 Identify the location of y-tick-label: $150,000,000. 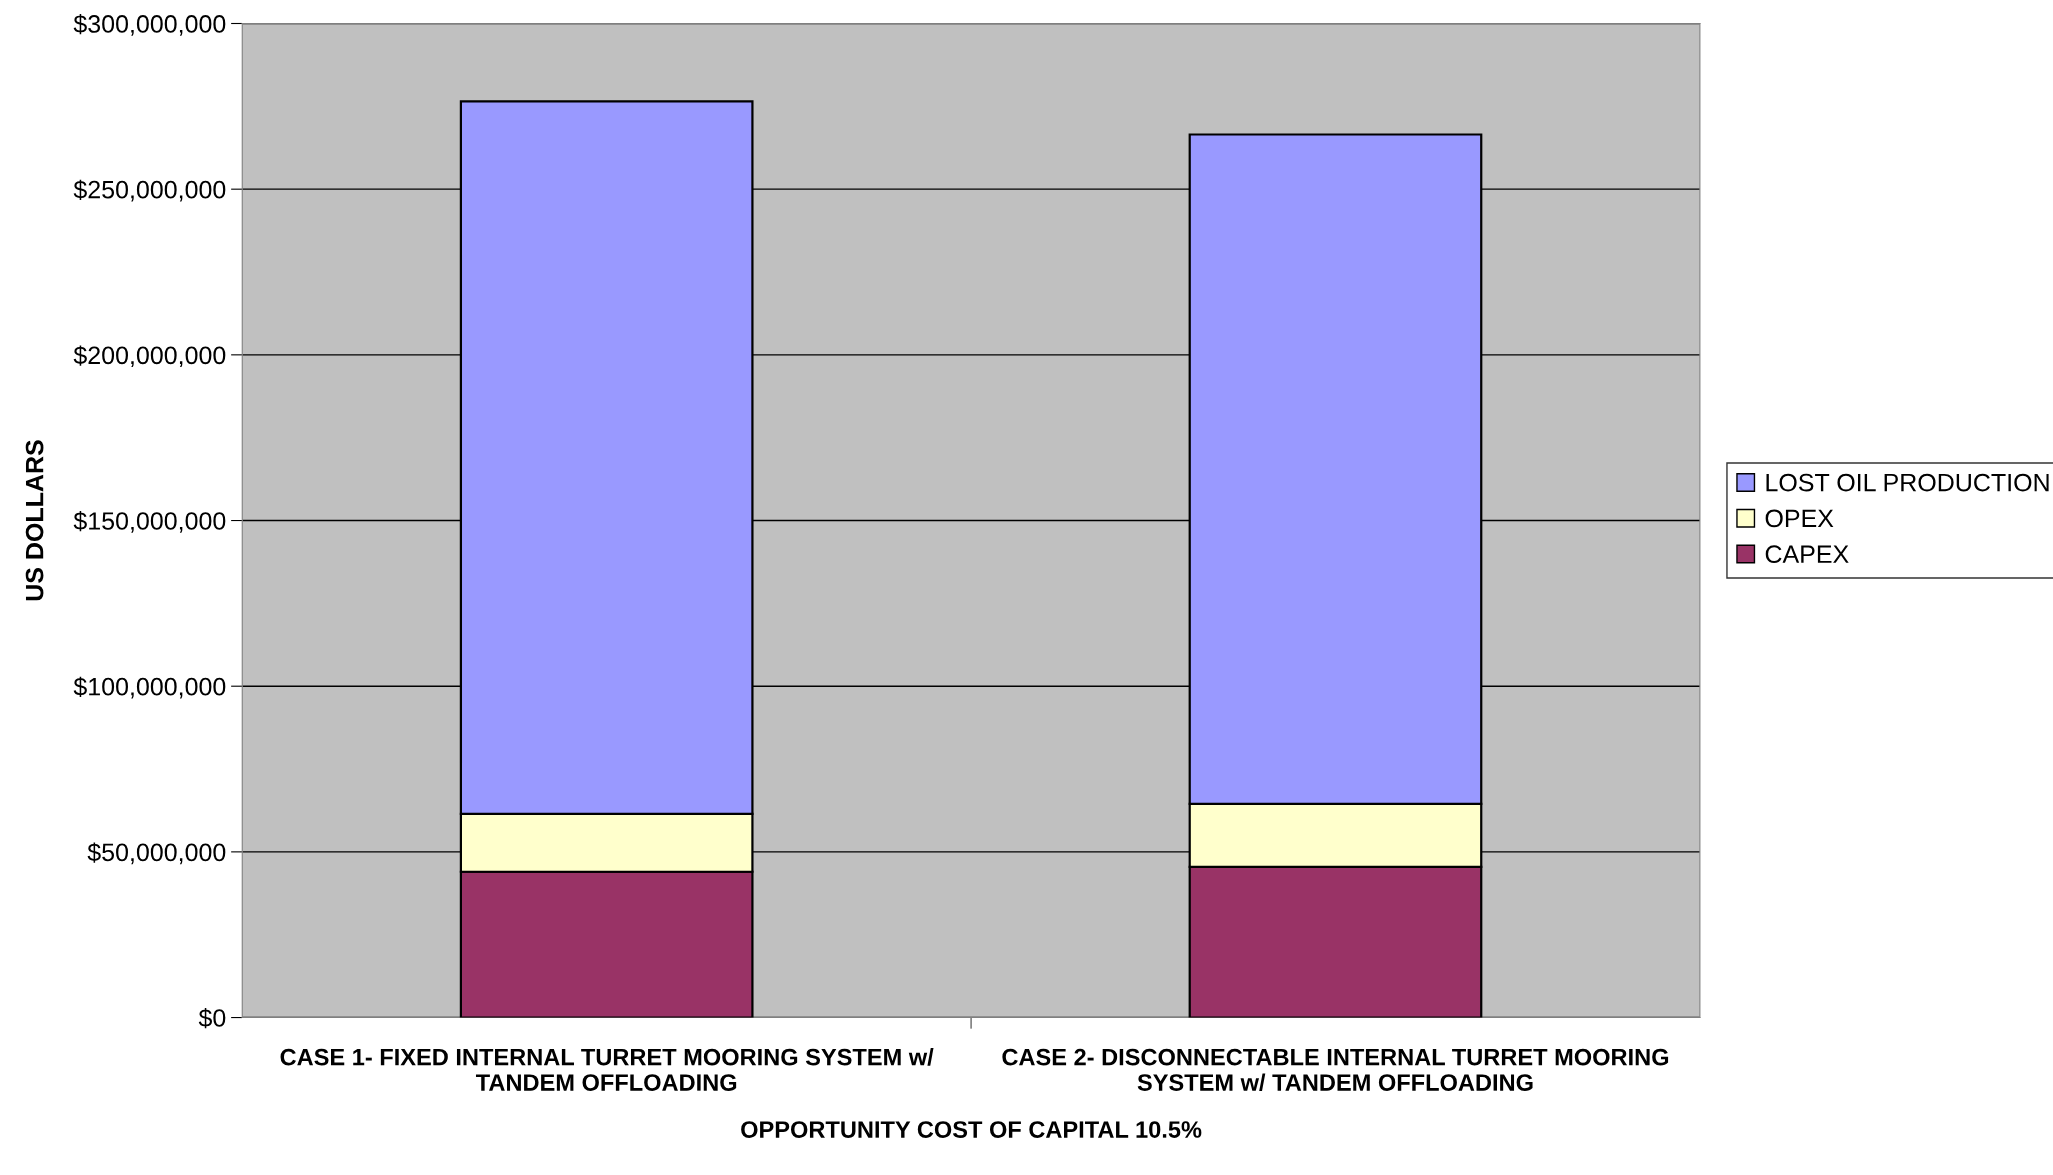
(149, 522).